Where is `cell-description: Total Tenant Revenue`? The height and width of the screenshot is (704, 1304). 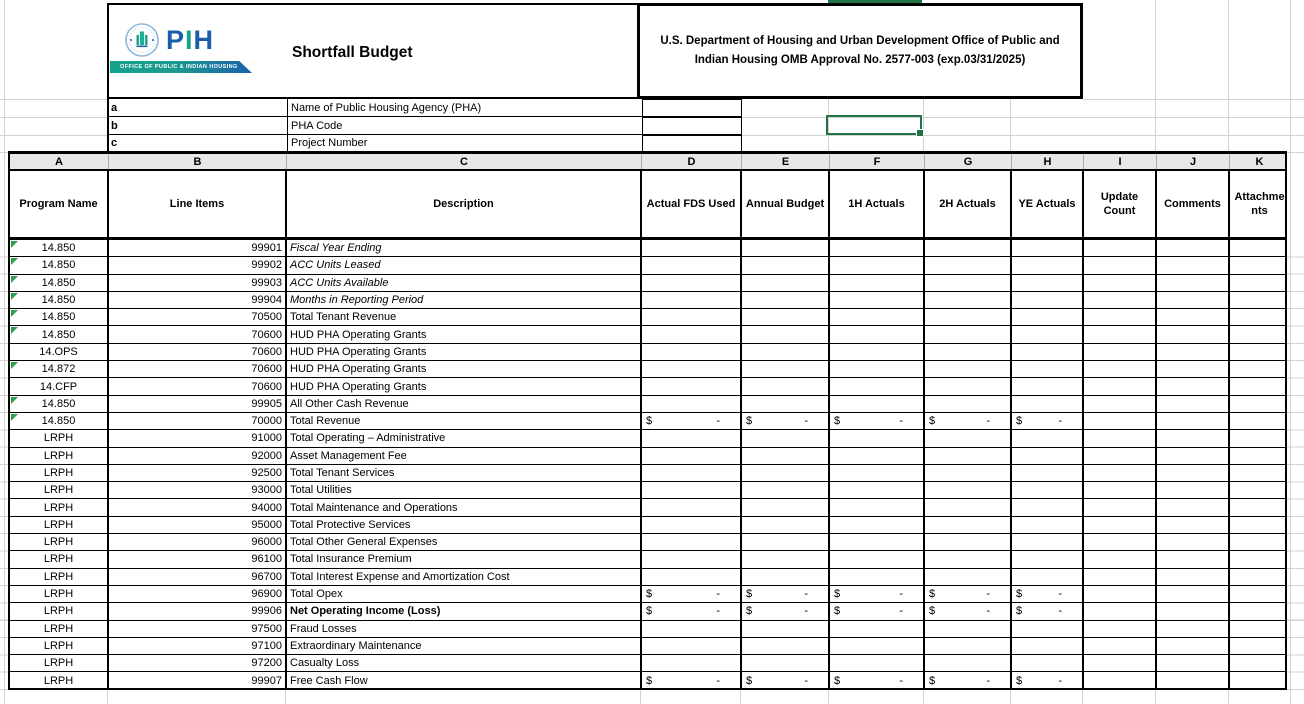
cell-description: Total Tenant Revenue is located at coordinates (464, 317).